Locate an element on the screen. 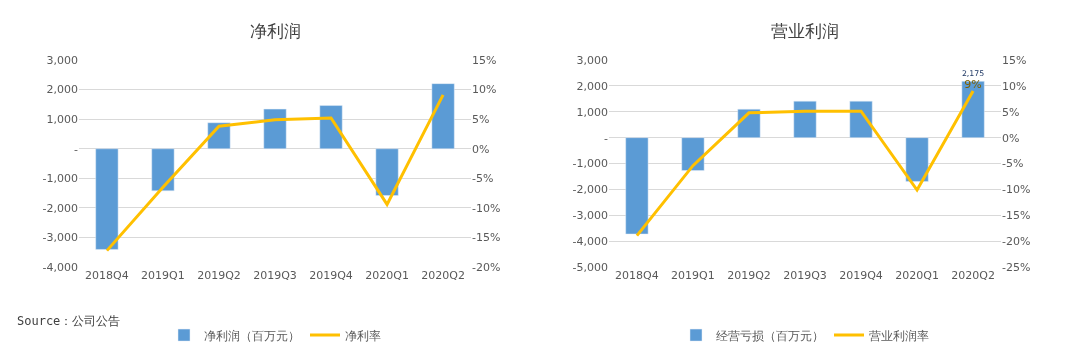 This screenshot has width=1080, height=360. chart-title: 营业利润 is located at coordinates (805, 31).